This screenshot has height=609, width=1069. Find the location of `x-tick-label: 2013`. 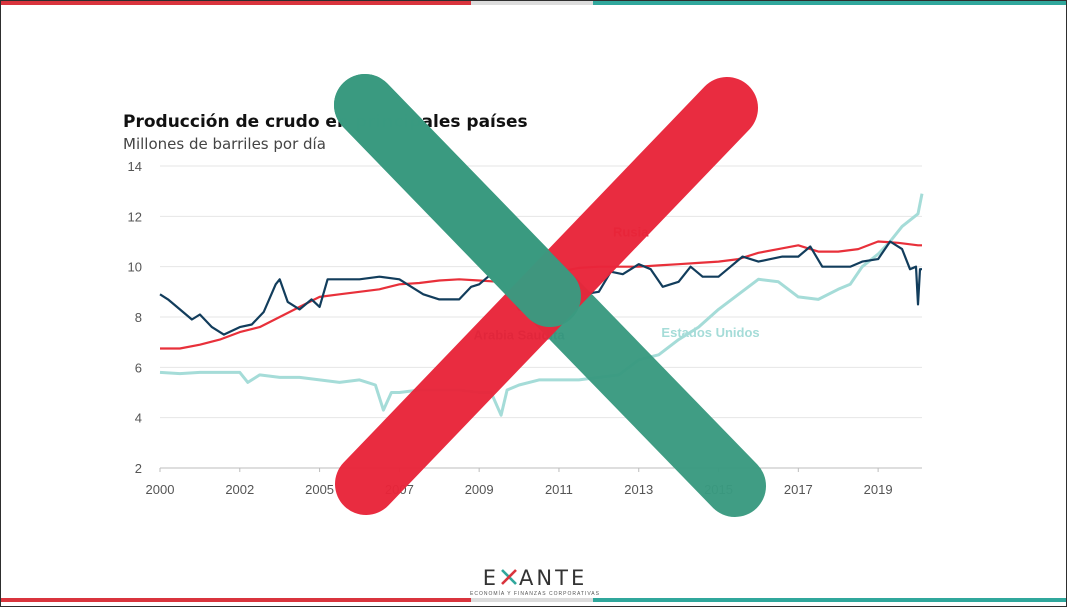

x-tick-label: 2013 is located at coordinates (638, 489).